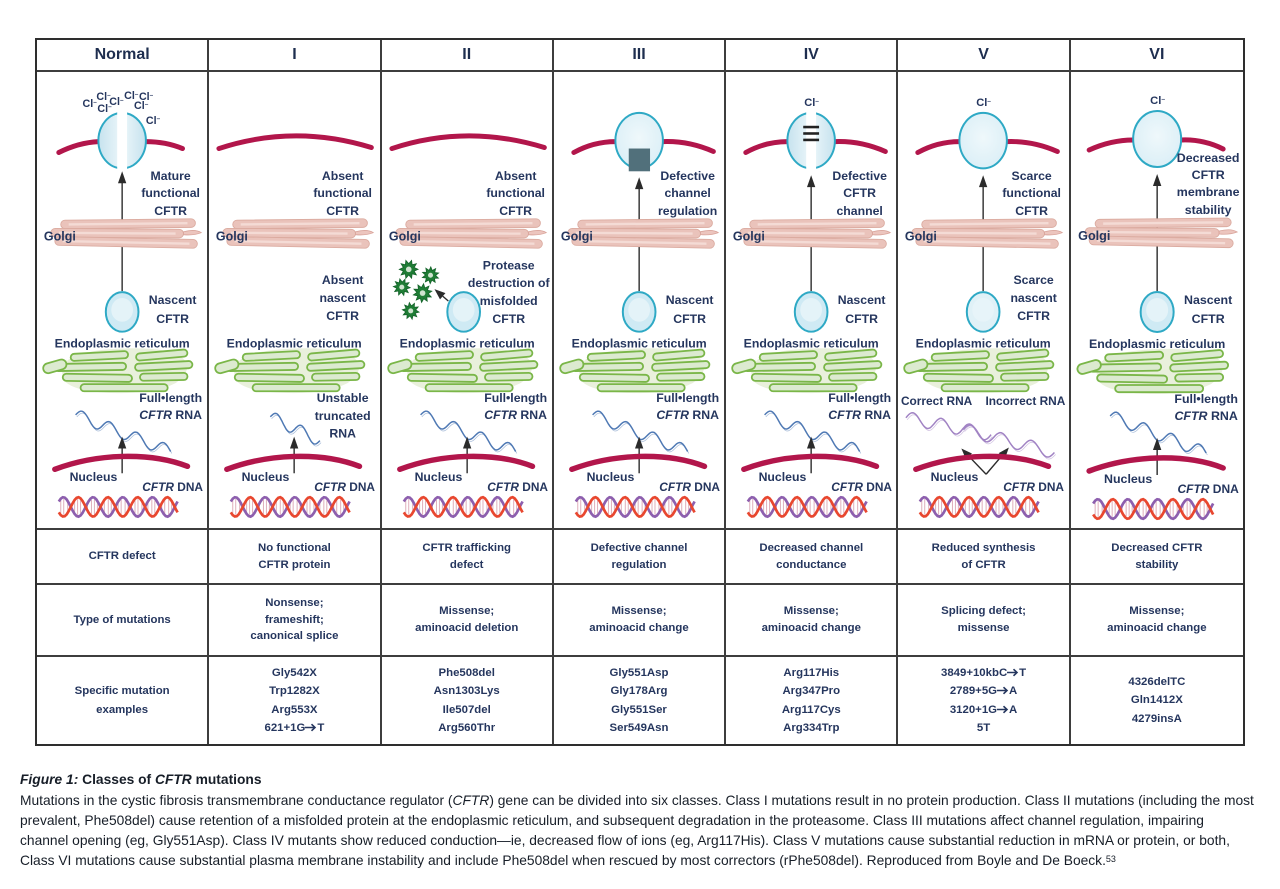 The width and height of the screenshot is (1280, 889). What do you see at coordinates (343, 398) in the screenshot?
I see `svg-text: Unstable` at bounding box center [343, 398].